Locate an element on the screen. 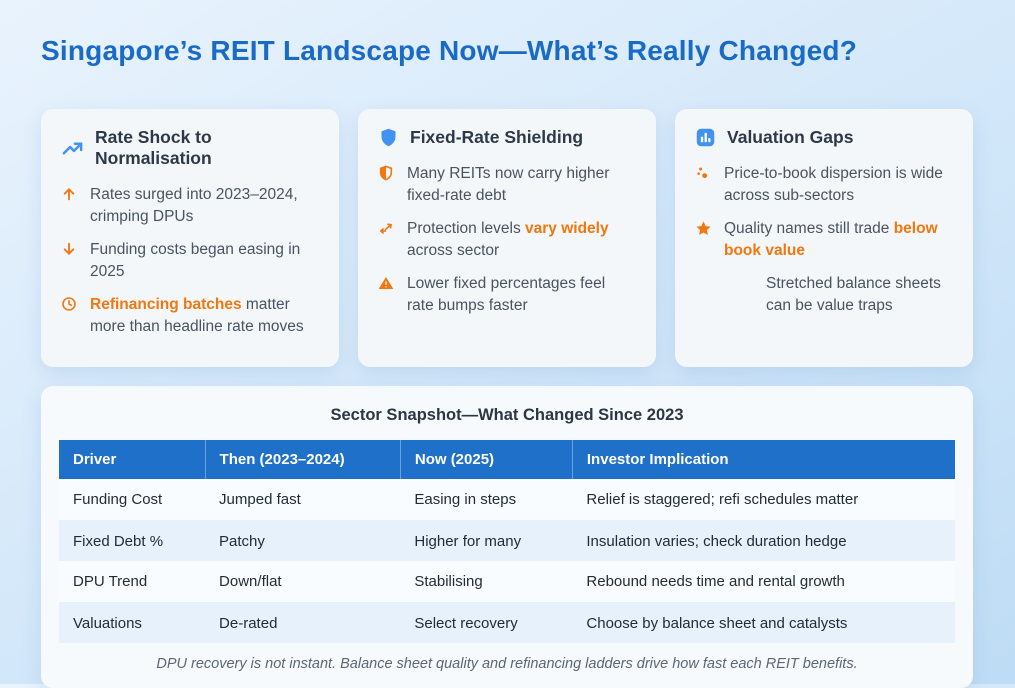 This screenshot has height=688, width=1015. table-cell: Down/flat is located at coordinates (250, 582).